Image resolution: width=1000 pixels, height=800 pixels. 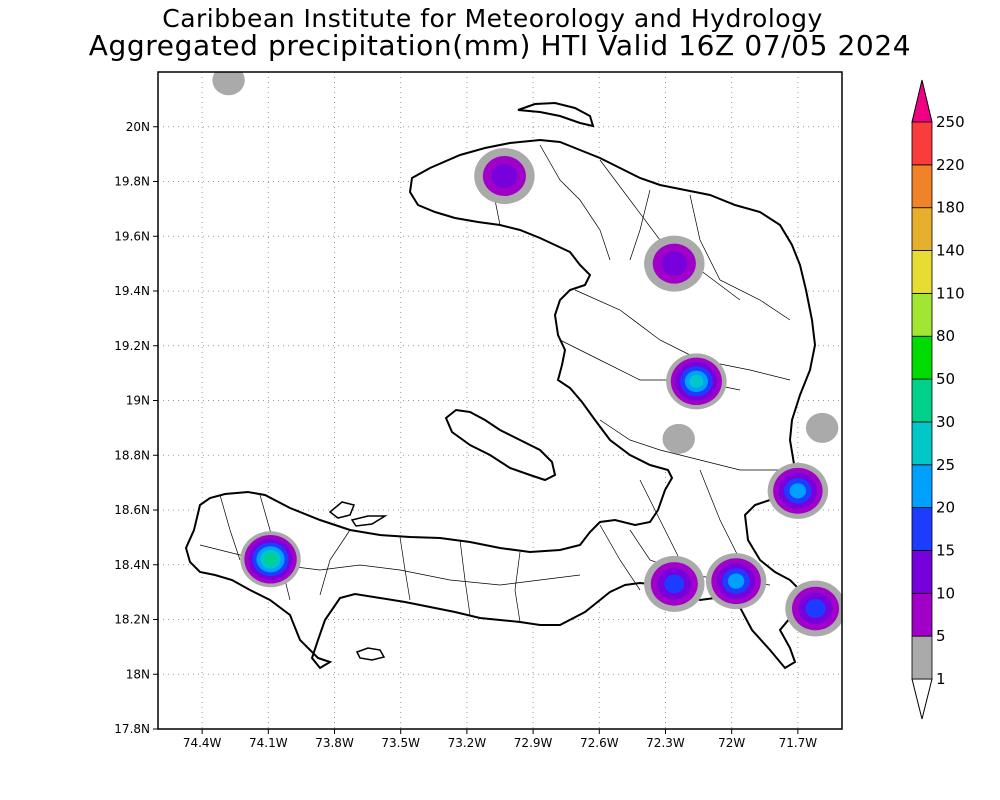 I want to click on colorbar-label: 220, so click(x=950, y=165).